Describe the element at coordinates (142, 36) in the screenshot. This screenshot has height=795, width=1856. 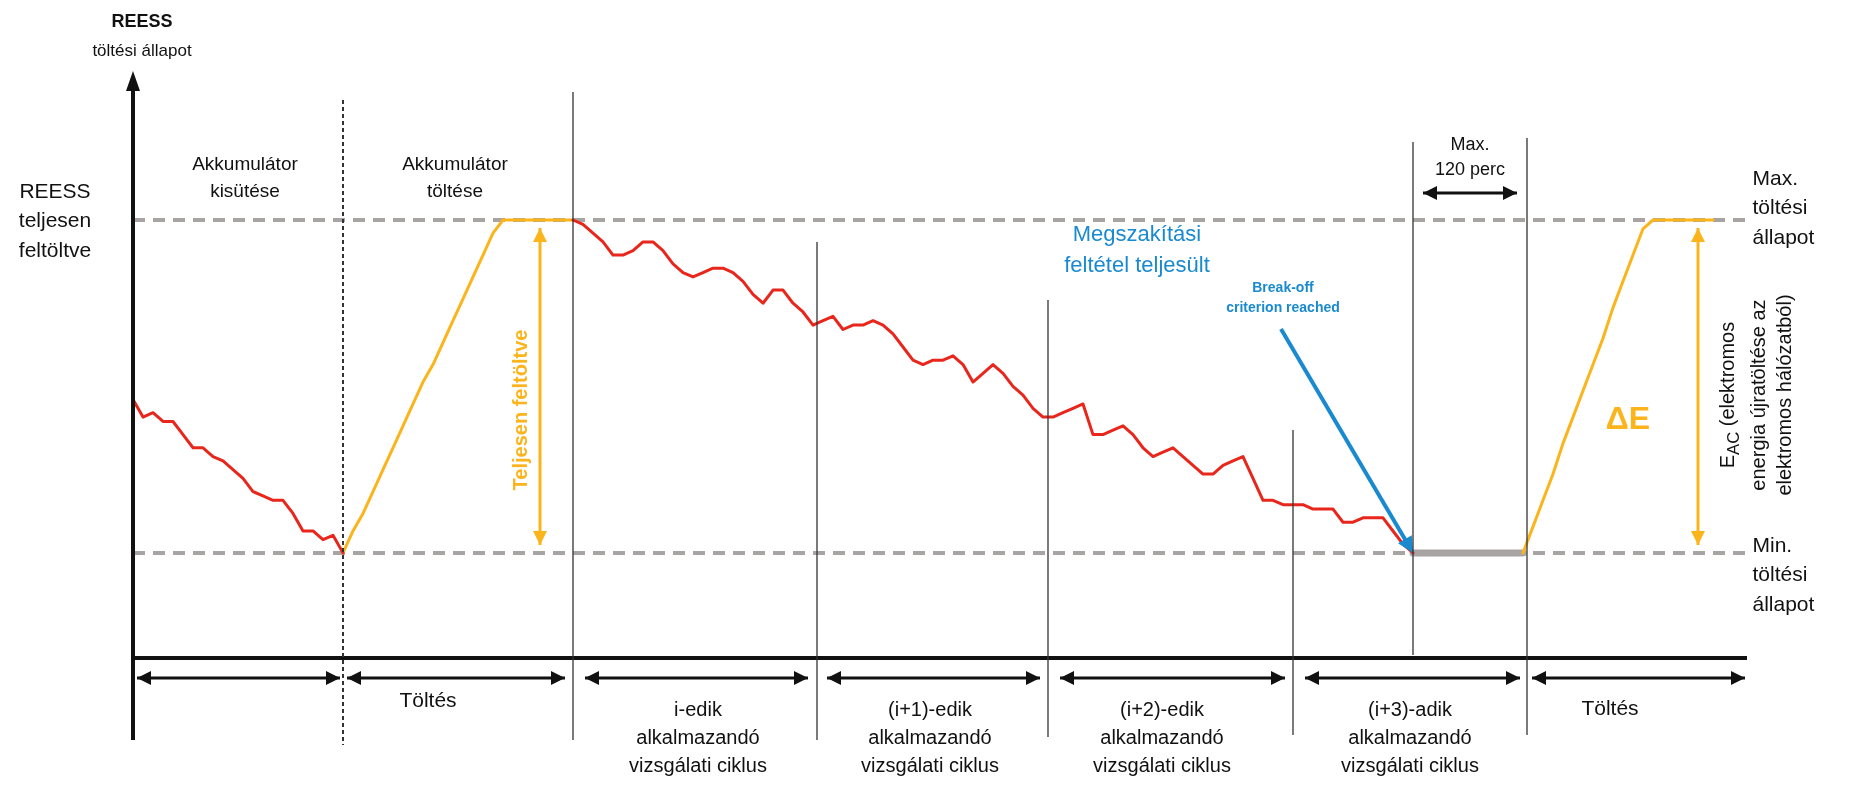
I see `text: REESS töltési állapot` at that location.